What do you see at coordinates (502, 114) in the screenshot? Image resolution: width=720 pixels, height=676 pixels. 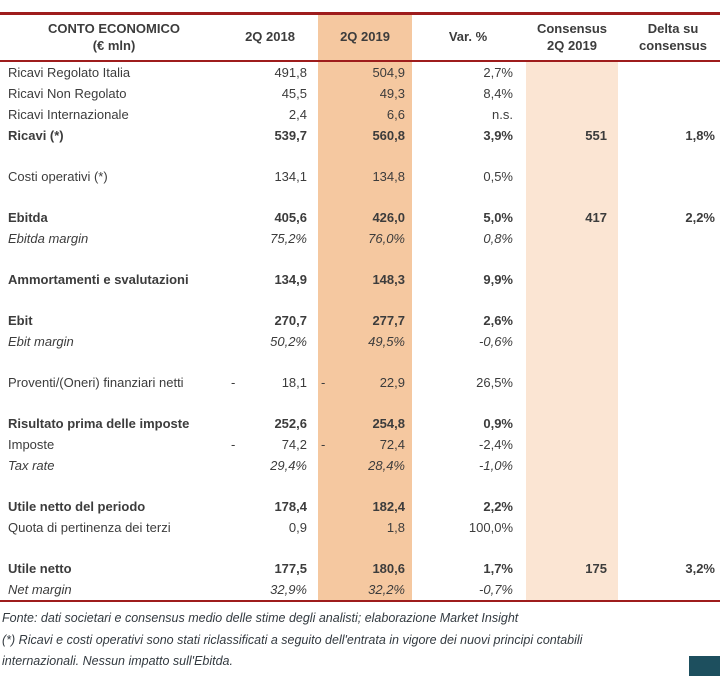 I see `value-var-percent: n.s.` at bounding box center [502, 114].